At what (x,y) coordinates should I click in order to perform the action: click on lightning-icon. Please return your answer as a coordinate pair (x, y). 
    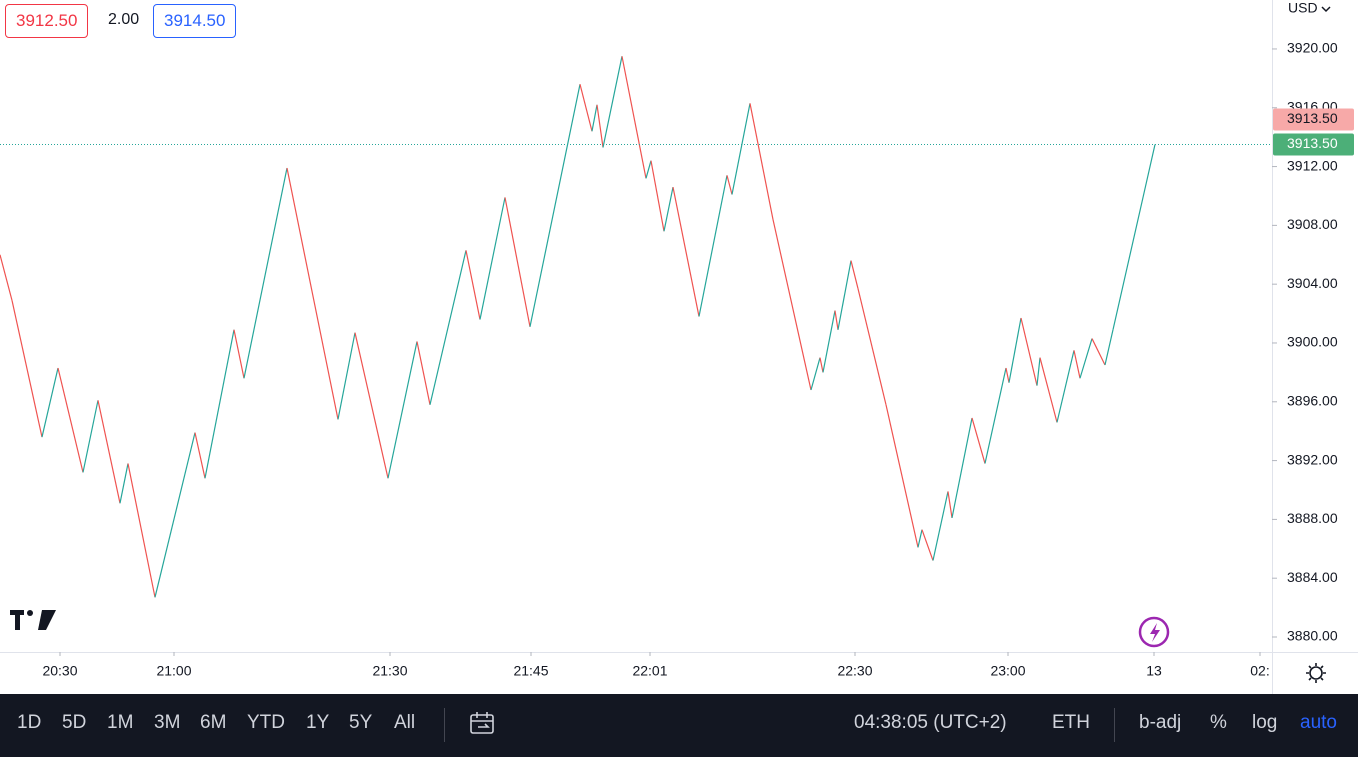
    Looking at the image, I should click on (1154, 632).